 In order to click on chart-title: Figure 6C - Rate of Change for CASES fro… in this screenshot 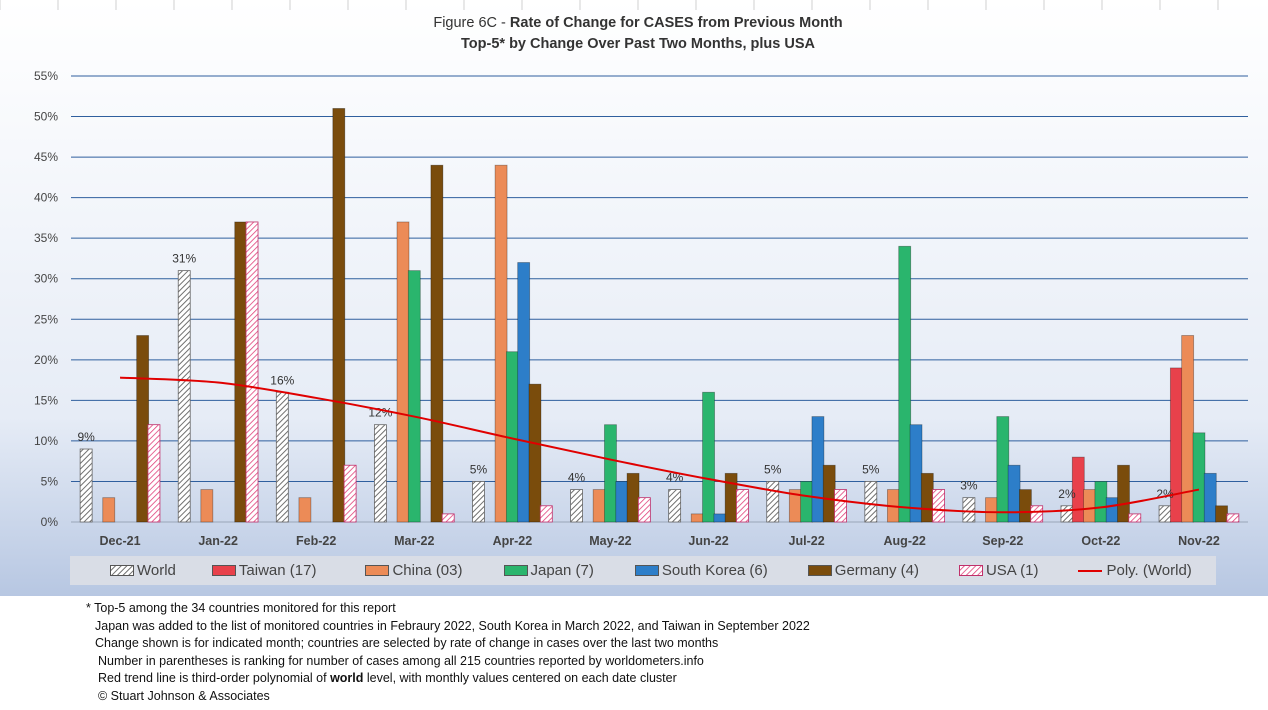, I will do `click(637, 23)`.